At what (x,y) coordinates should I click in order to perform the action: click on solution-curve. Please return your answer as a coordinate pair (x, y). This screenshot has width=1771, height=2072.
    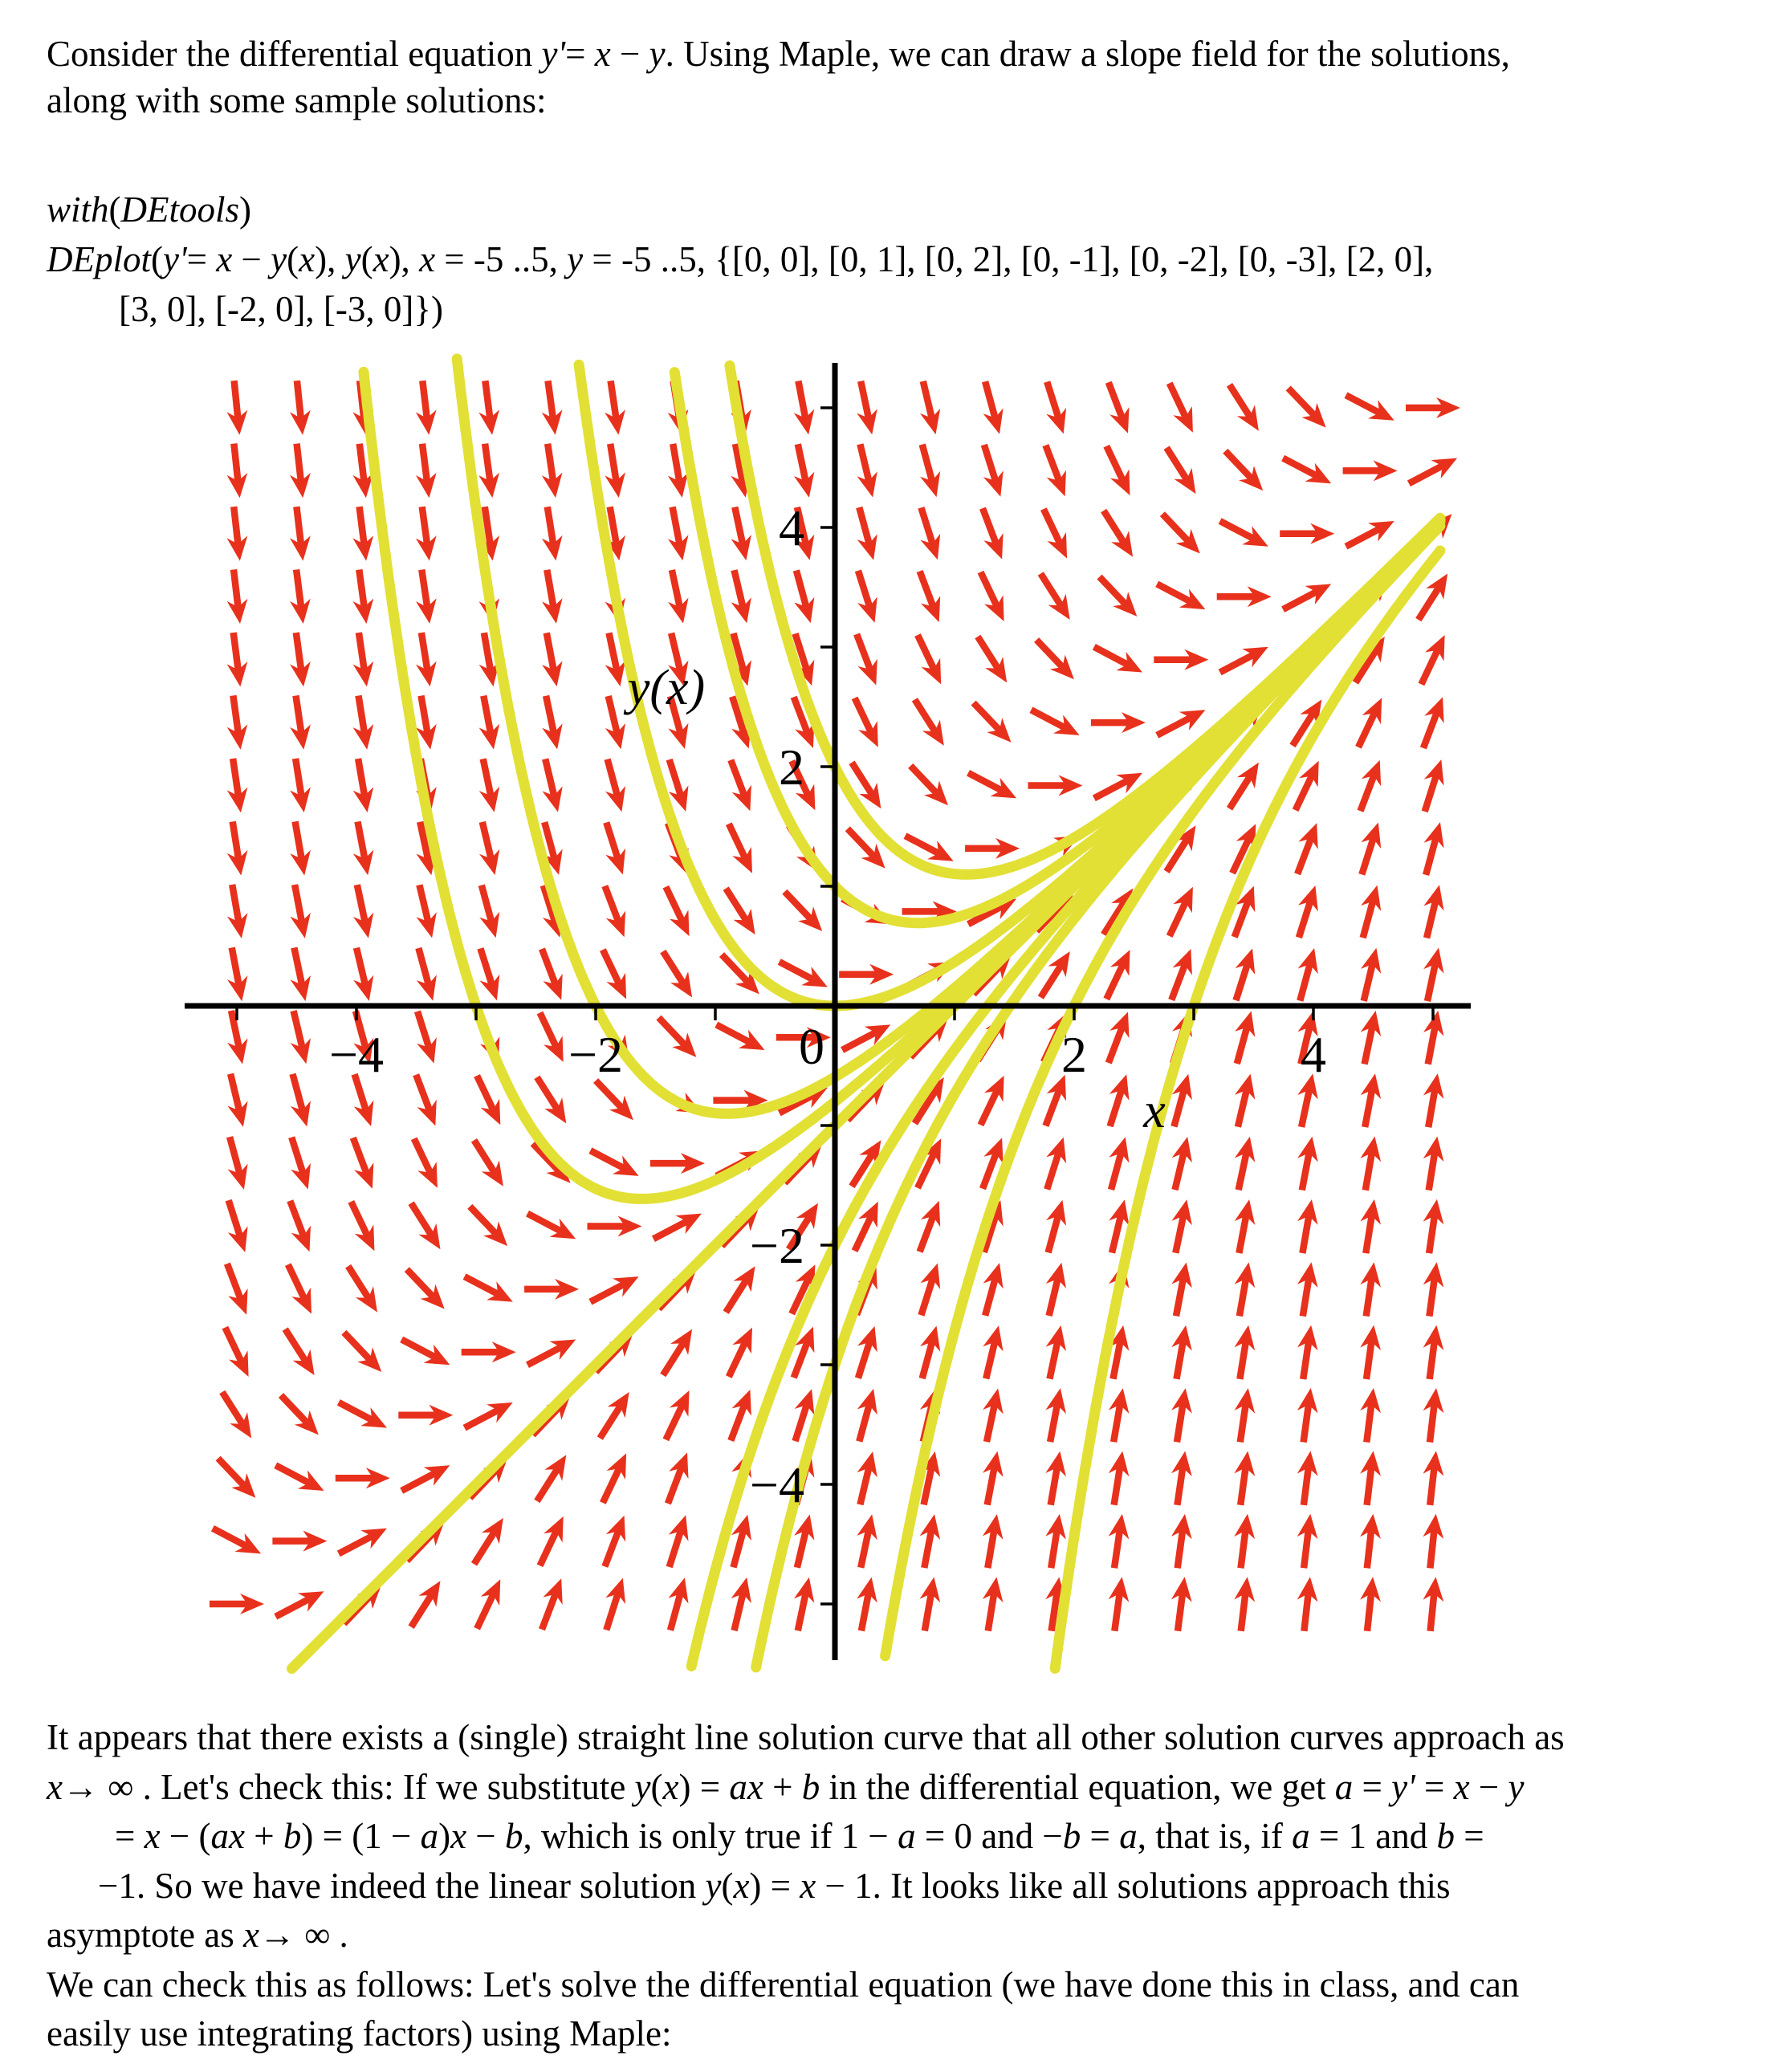
    Looking at the image, I should click on (1247, 1109).